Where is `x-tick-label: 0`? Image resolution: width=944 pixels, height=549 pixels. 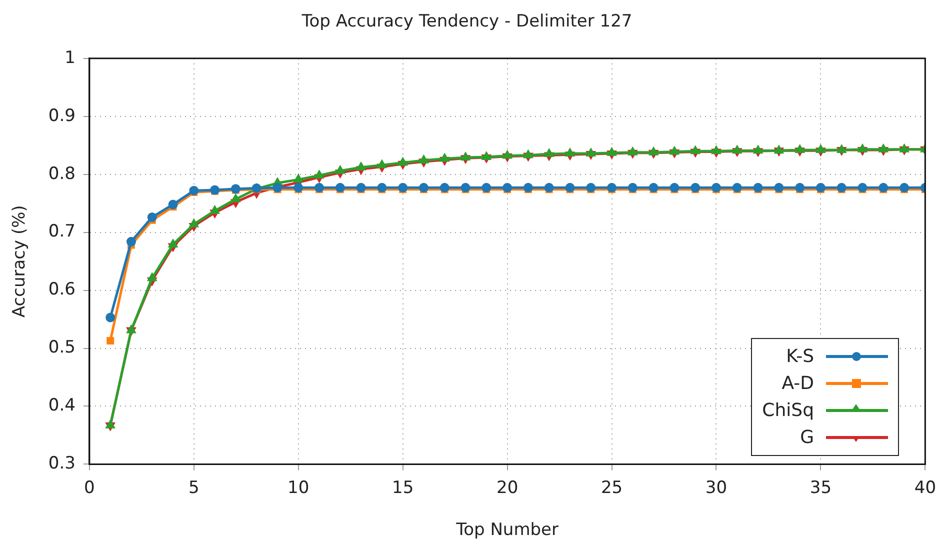 x-tick-label: 0 is located at coordinates (89, 488).